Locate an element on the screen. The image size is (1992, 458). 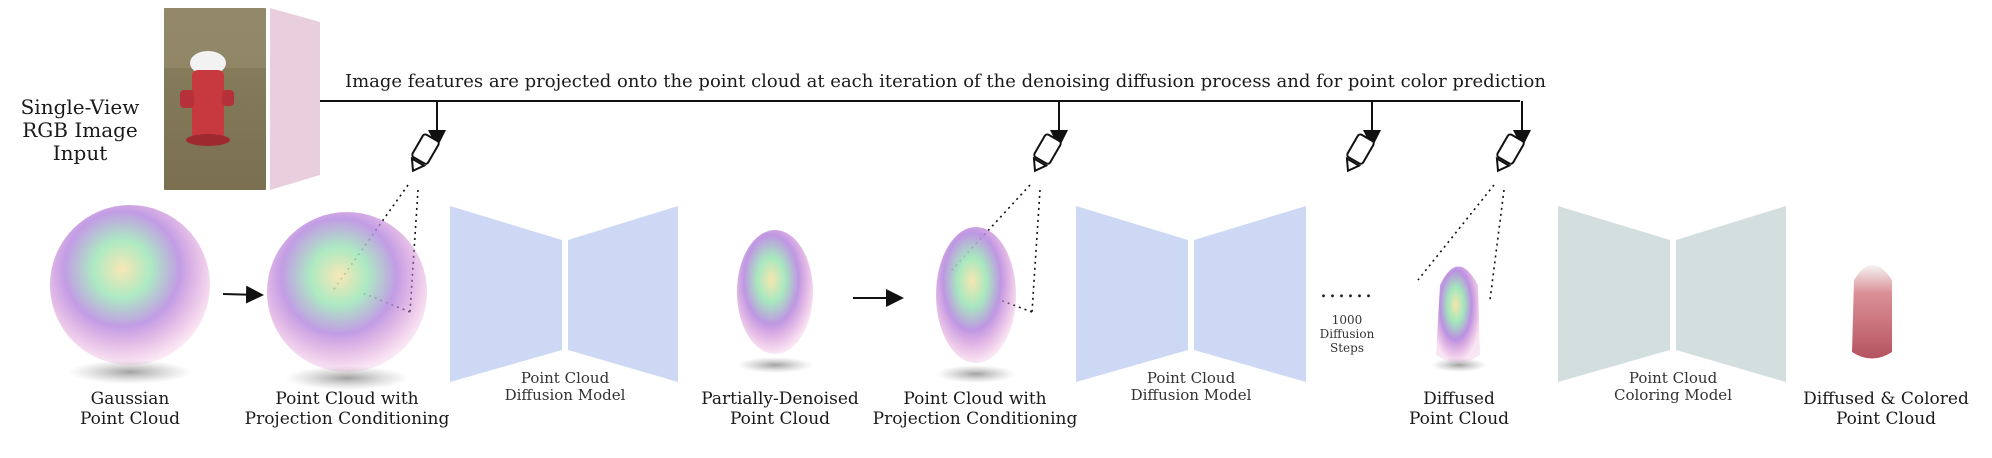
input-label: Single-View RGB Image Input is located at coordinates (80, 130).